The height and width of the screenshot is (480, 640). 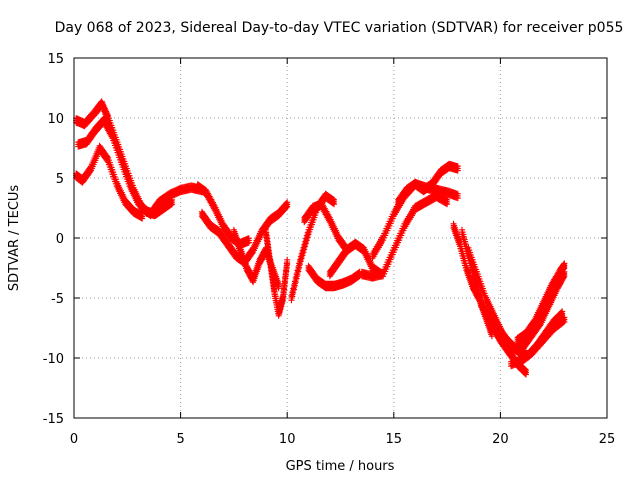 What do you see at coordinates (60, 239) in the screenshot?
I see `y-tick-label: 0` at bounding box center [60, 239].